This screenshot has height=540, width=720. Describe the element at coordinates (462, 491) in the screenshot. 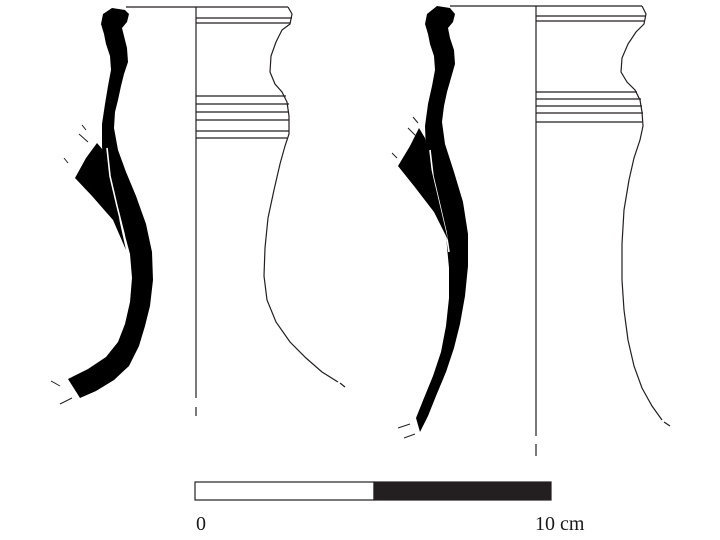

I see `scale-bar-dark-segment` at that location.